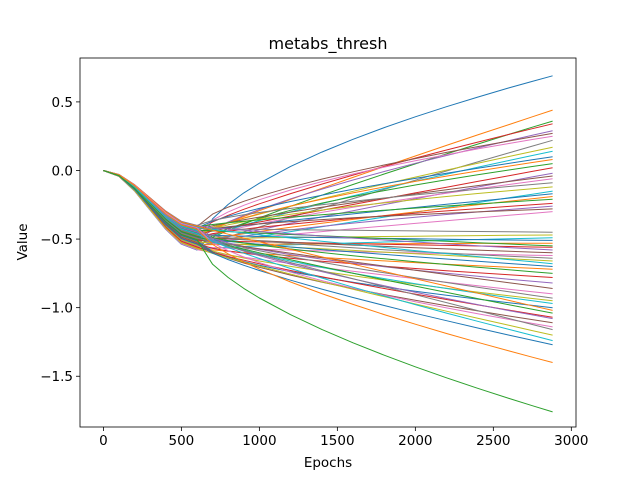 This screenshot has width=640, height=480. What do you see at coordinates (56, 309) in the screenshot?
I see `y-tick-label: −1.0` at bounding box center [56, 309].